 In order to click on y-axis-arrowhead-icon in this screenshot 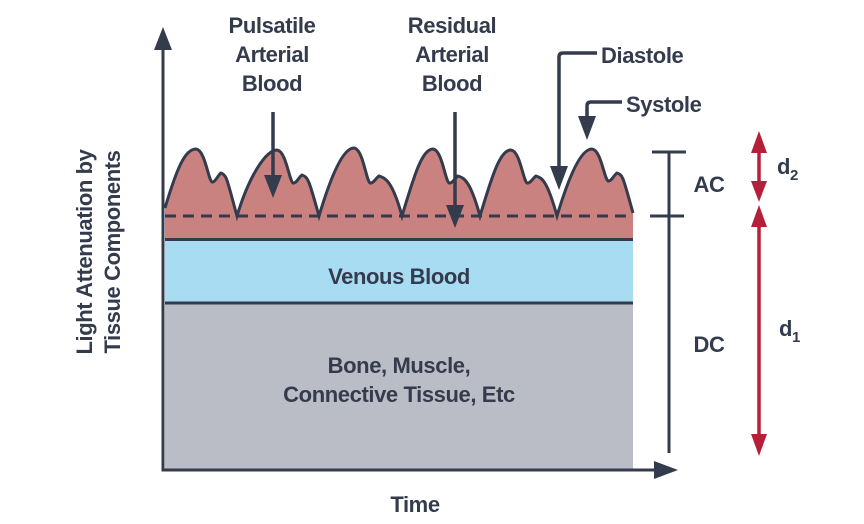, I will do `click(163, 38)`.